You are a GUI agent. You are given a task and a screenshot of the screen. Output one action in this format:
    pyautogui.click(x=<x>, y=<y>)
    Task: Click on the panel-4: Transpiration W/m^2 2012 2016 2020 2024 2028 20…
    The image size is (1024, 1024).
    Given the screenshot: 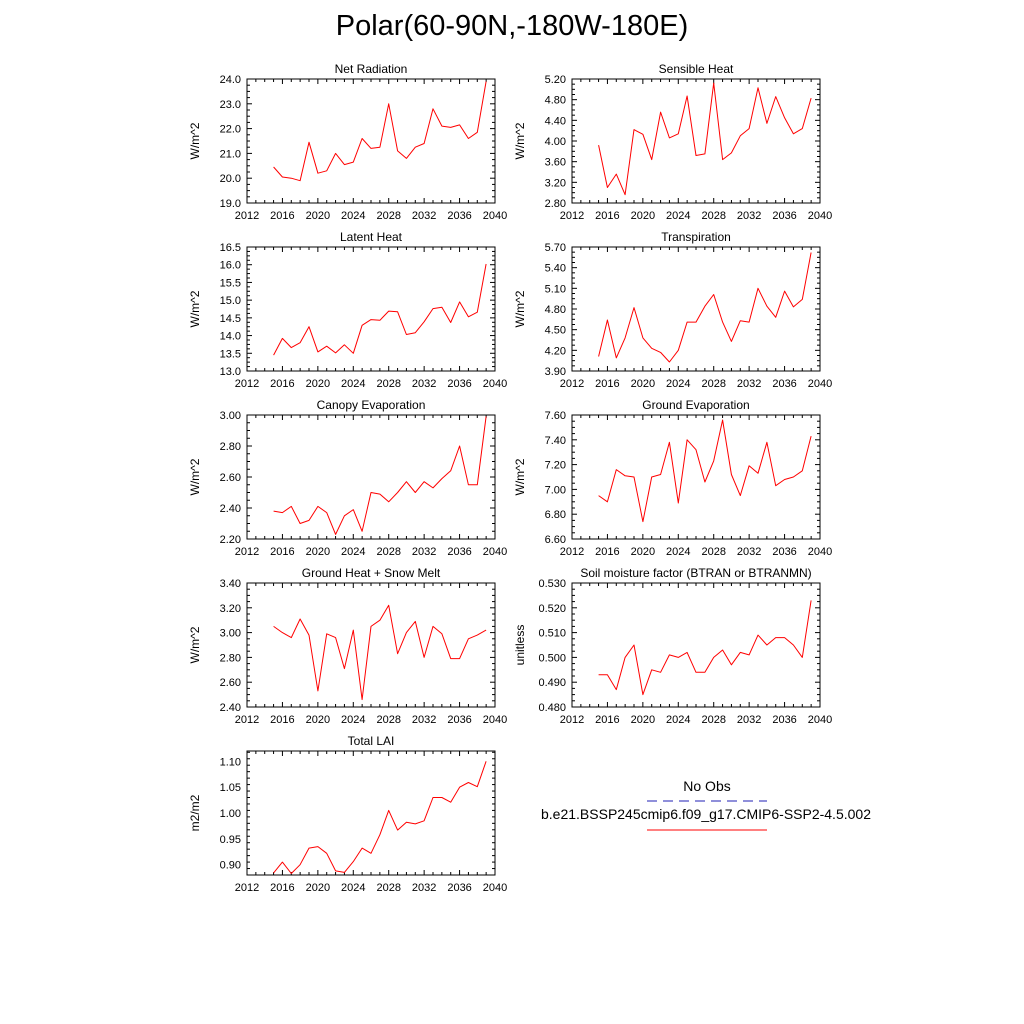 What is the action you would take?
    pyautogui.click(x=672, y=310)
    